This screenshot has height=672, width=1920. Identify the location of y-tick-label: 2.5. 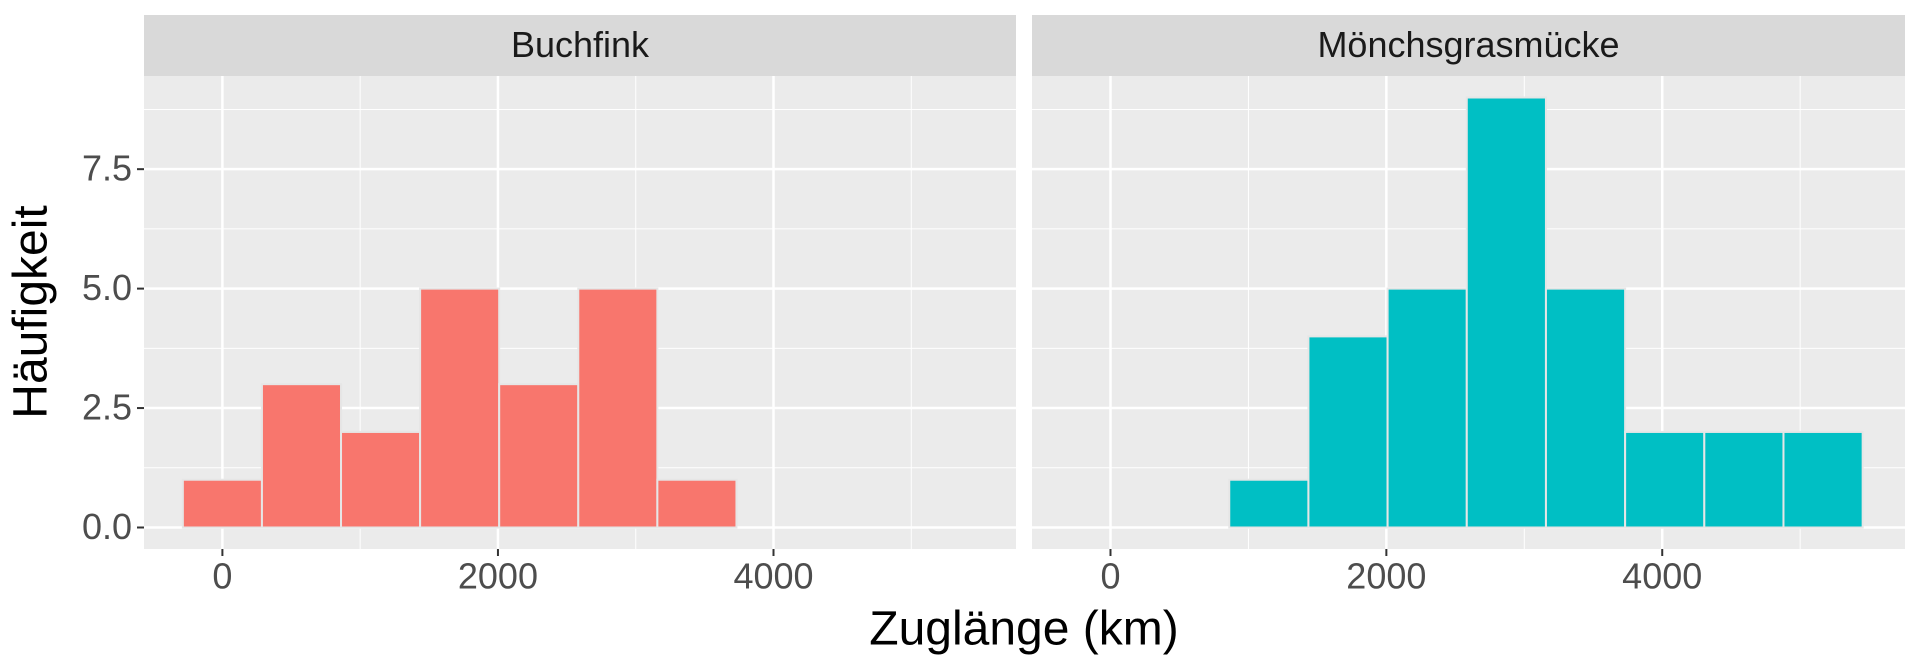
(107, 407).